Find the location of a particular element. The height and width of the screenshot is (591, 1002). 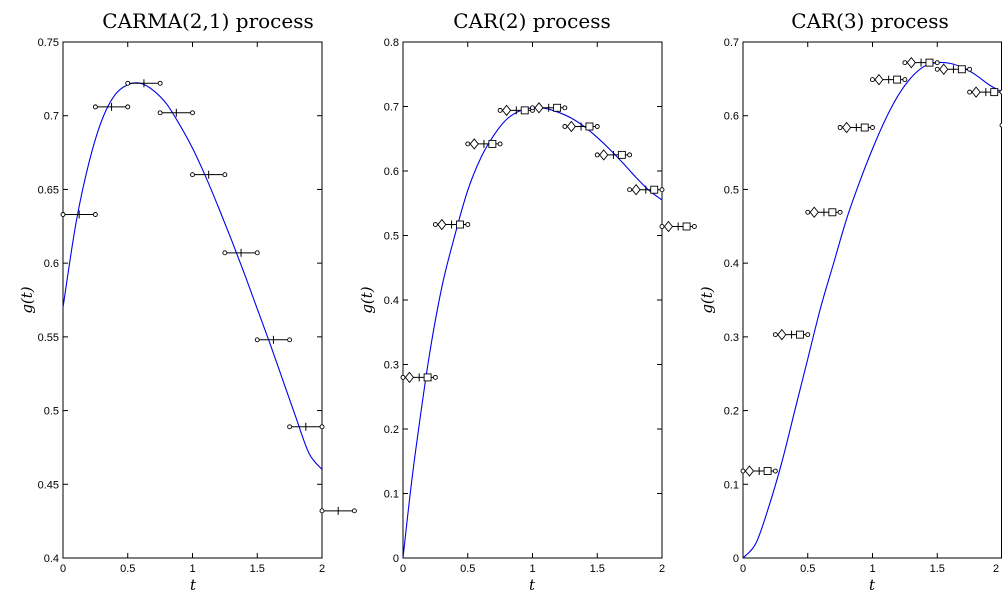

y-tick-label: 0.7 is located at coordinates (51, 117).